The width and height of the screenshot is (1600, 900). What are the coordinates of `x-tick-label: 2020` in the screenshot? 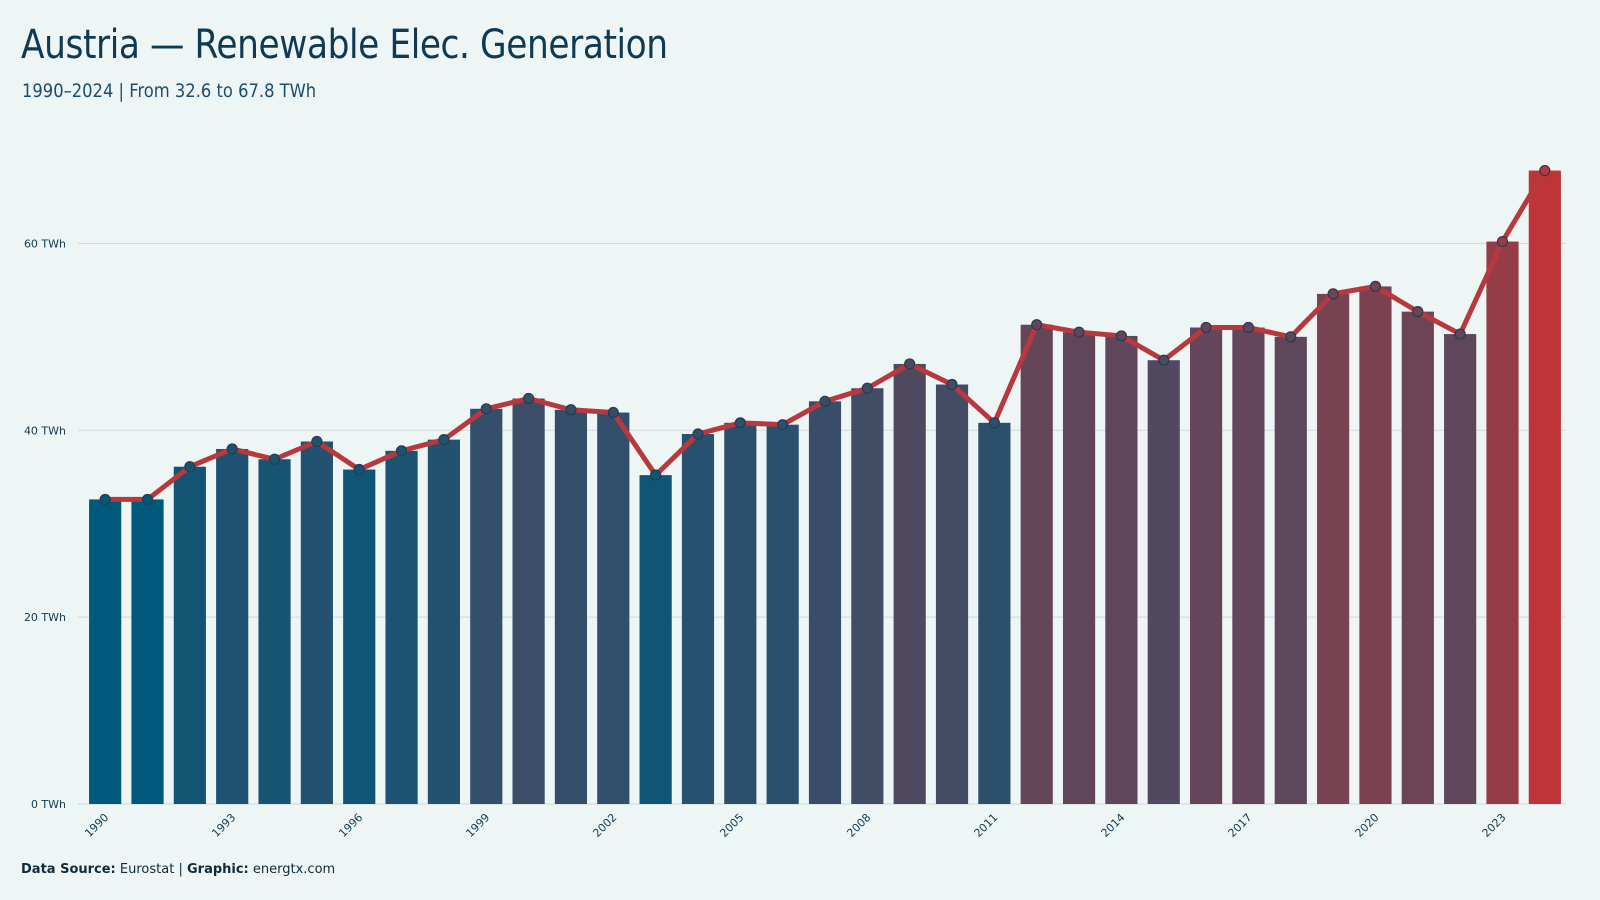 It's located at (1367, 825).